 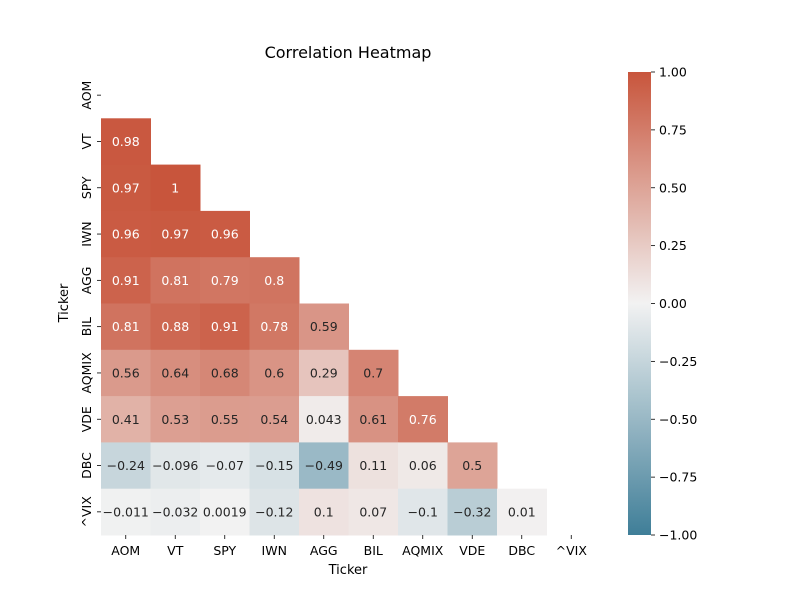 What do you see at coordinates (86, 326) in the screenshot?
I see `y-tick-label: BIL` at bounding box center [86, 326].